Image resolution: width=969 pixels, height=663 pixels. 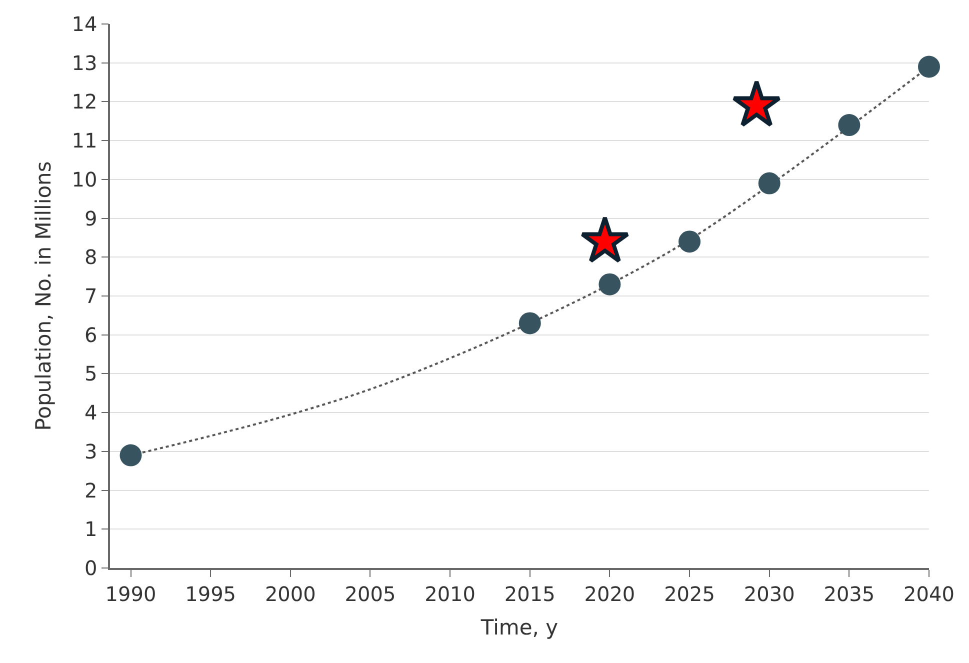 I want to click on x-tick-label: 2015, so click(x=530, y=594).